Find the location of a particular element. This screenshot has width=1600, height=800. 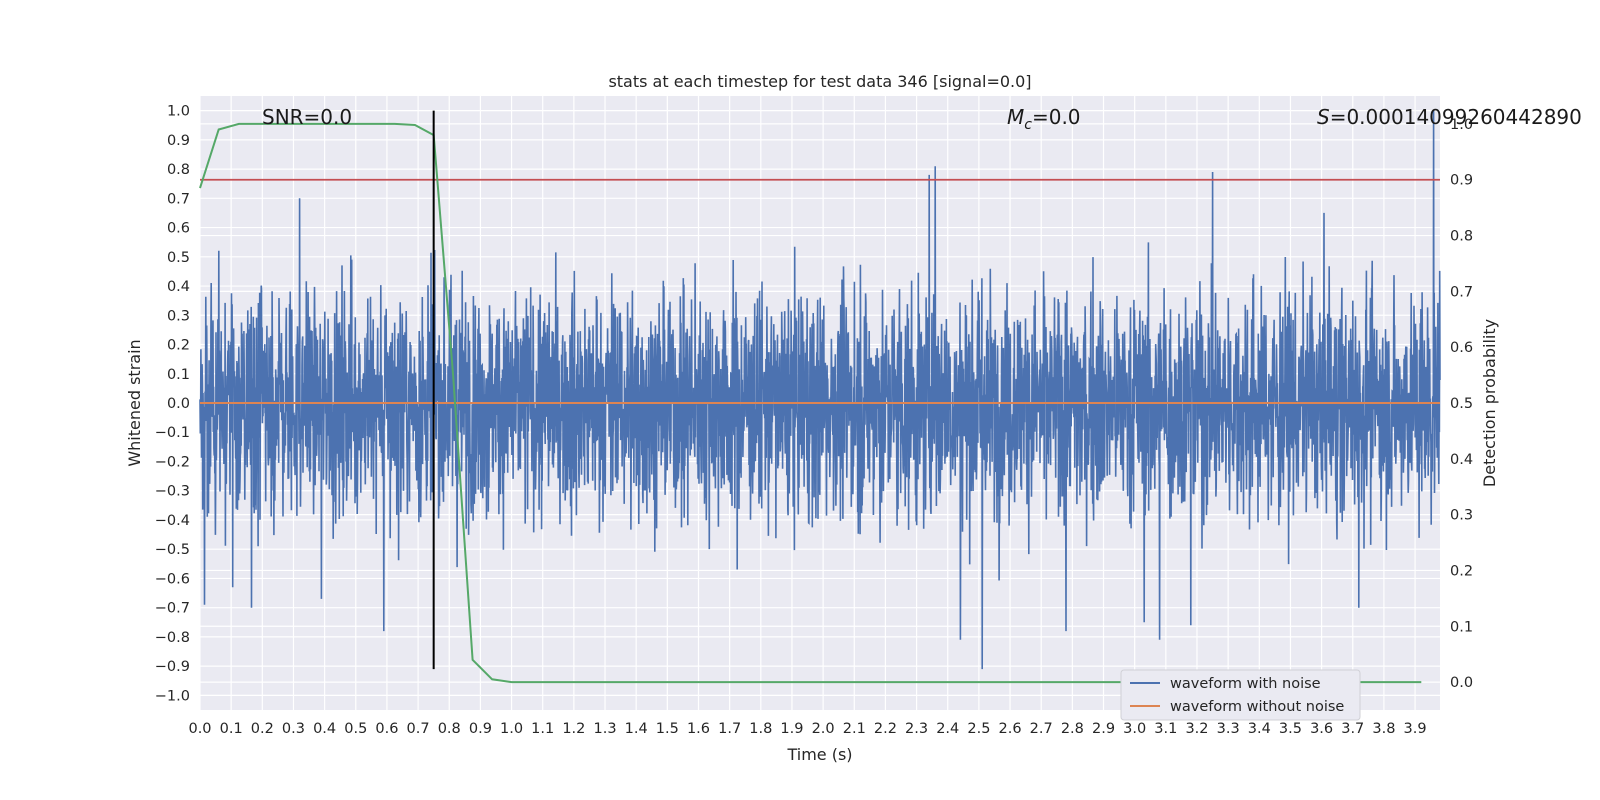

y-tick-label: 1.0 is located at coordinates (178, 112).